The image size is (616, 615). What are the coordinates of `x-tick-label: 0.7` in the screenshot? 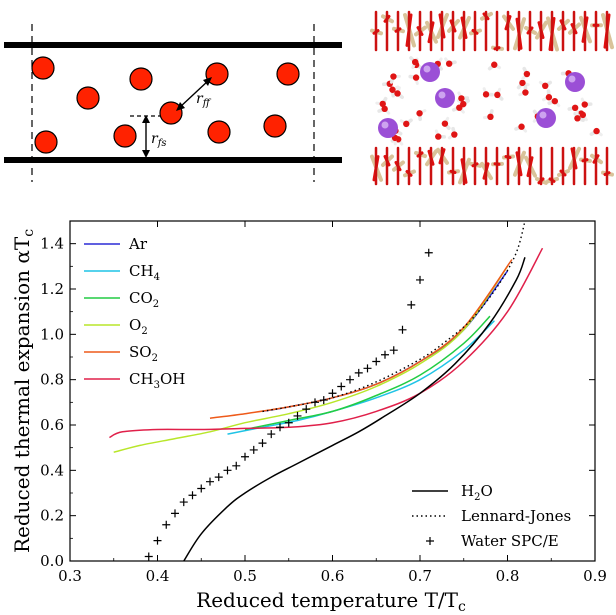 It's located at (420, 576).